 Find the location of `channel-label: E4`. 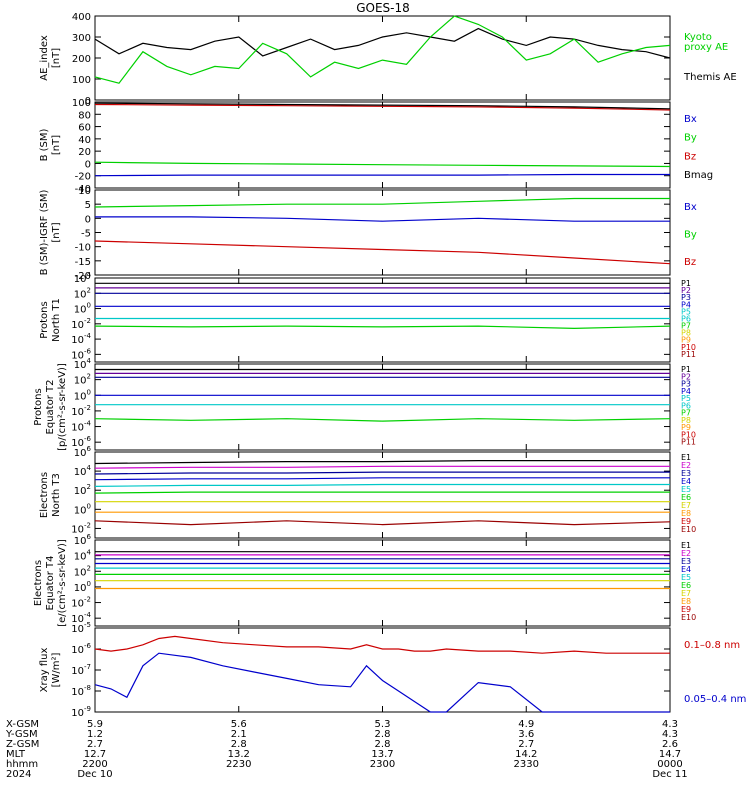

channel-label: E4 is located at coordinates (686, 569).